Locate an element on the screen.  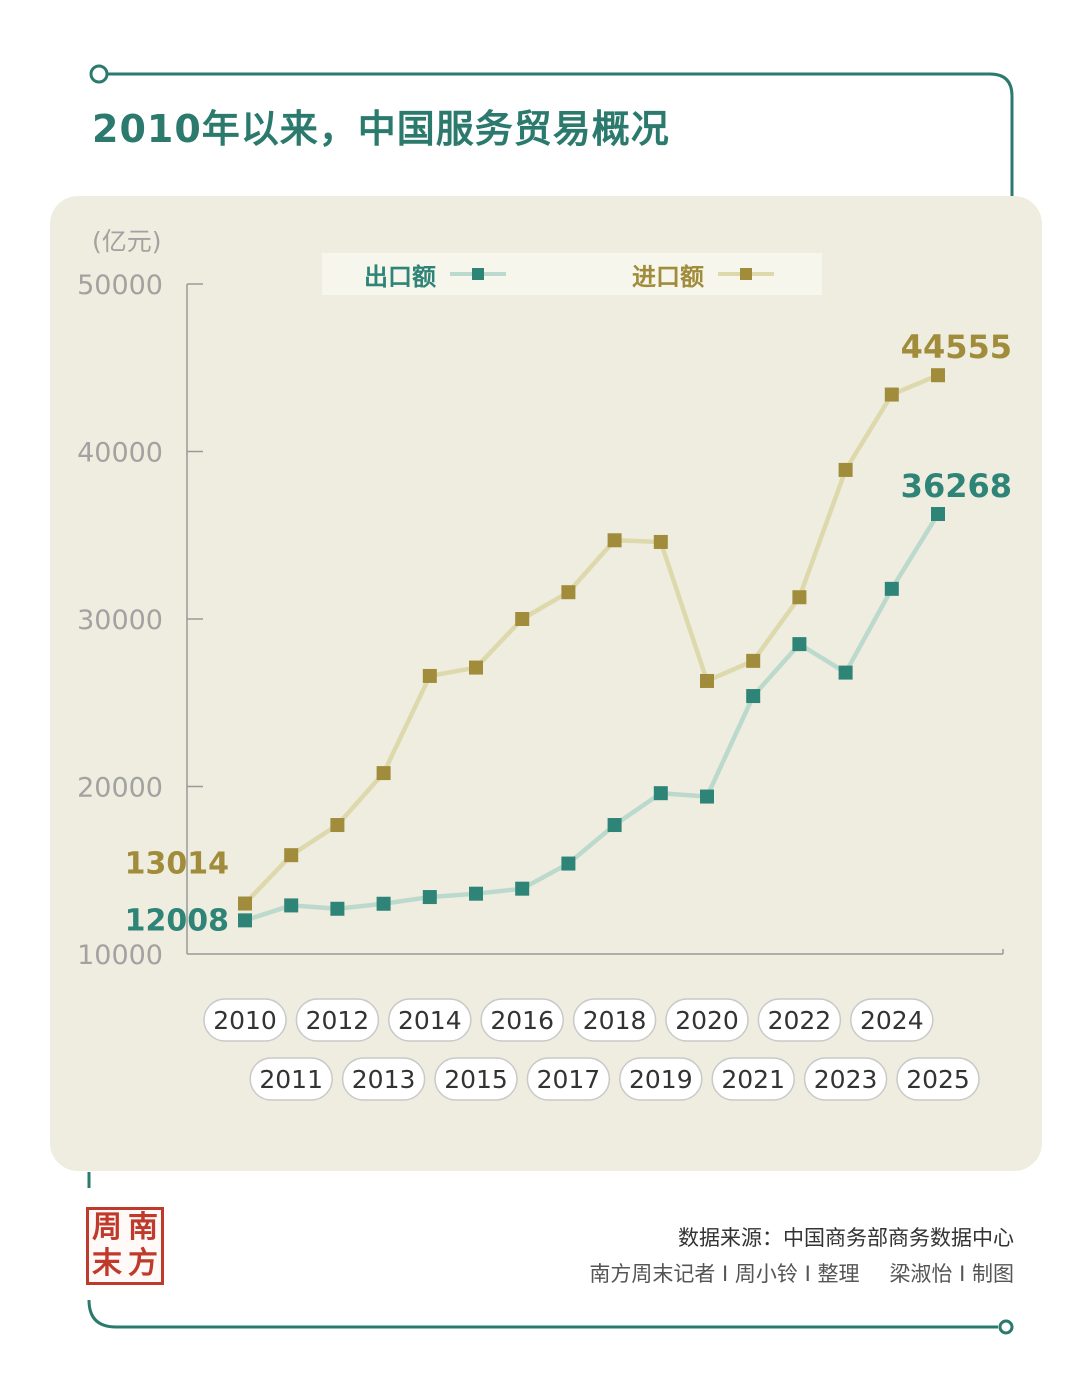
x-tick-label: 2012 is located at coordinates (337, 1020).